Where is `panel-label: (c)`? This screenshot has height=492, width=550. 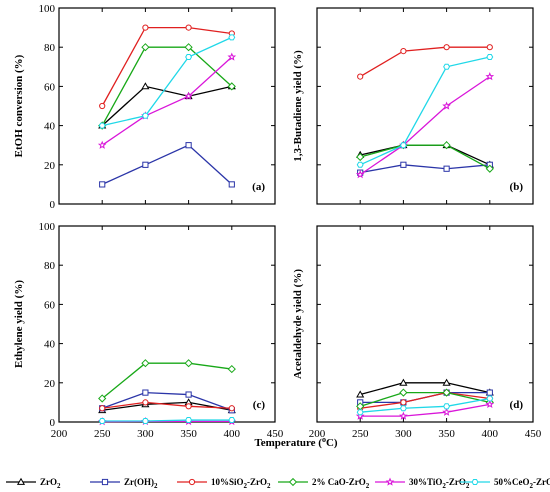
panel-label: (c) is located at coordinates (259, 405).